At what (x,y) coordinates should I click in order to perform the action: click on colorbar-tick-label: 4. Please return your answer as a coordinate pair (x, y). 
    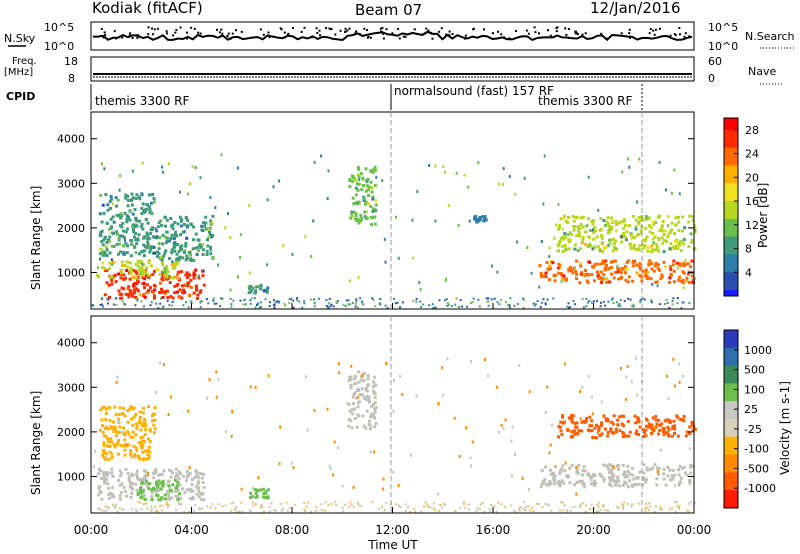
    Looking at the image, I should click on (748, 272).